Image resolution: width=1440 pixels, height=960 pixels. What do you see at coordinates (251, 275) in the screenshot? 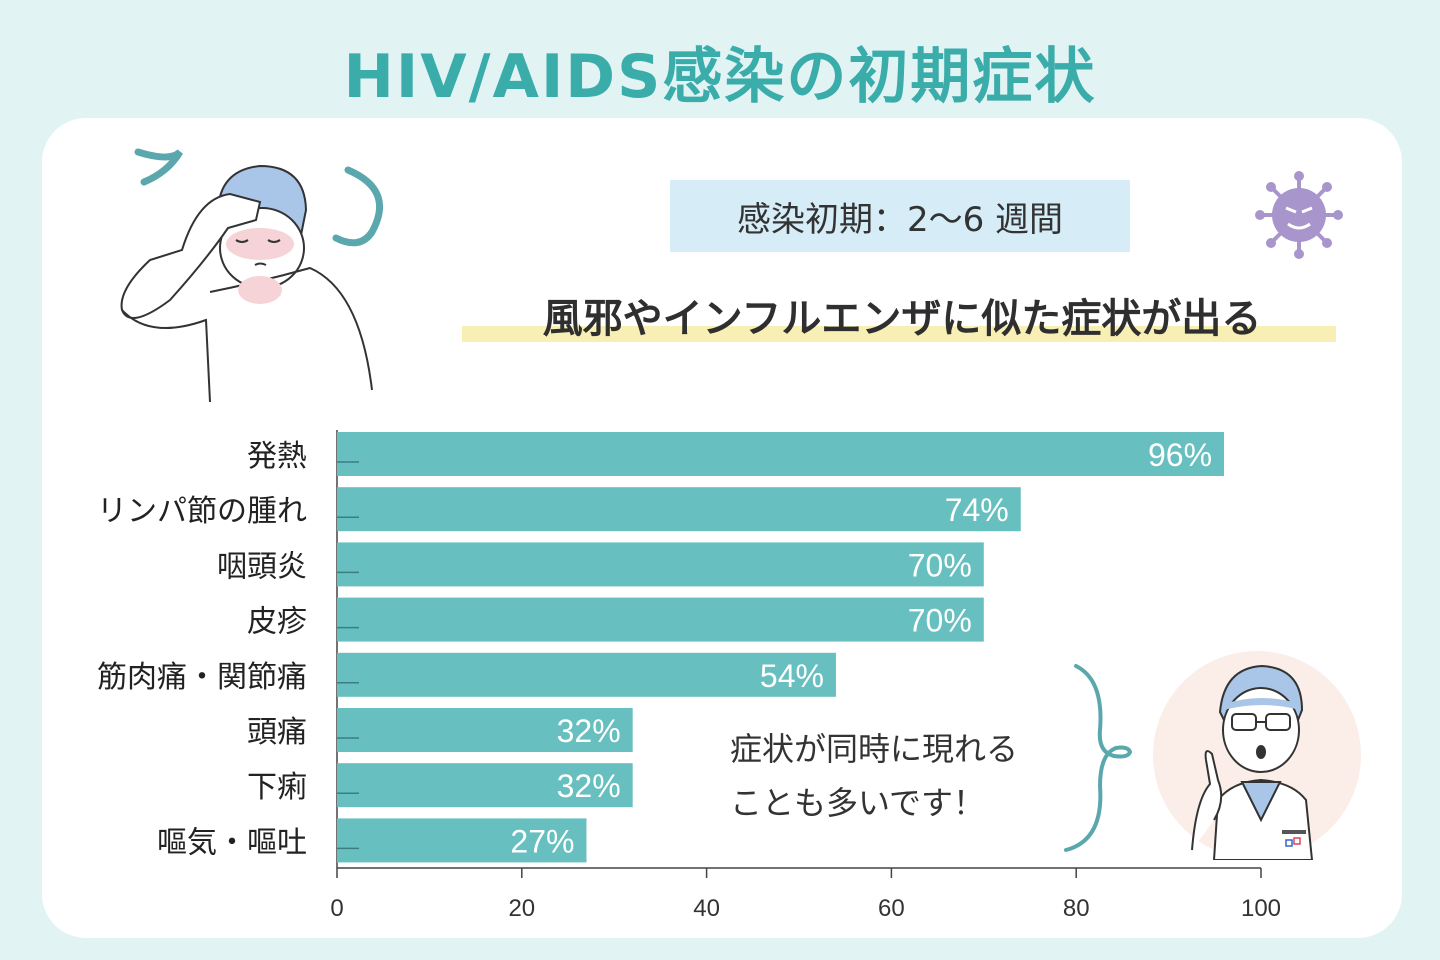
I see `sick-person-illustration` at bounding box center [251, 275].